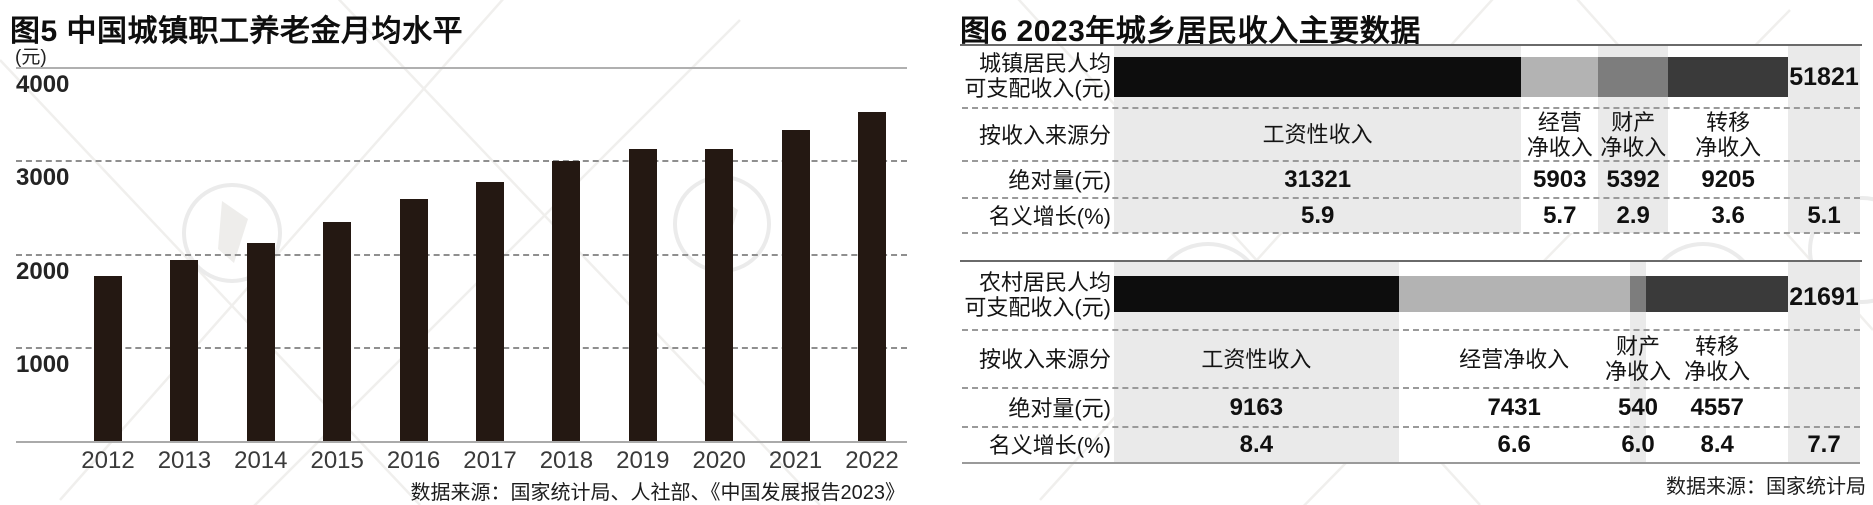  What do you see at coordinates (1638, 407) in the screenshot?
I see `col-absolute-rural-2: 540` at bounding box center [1638, 407].